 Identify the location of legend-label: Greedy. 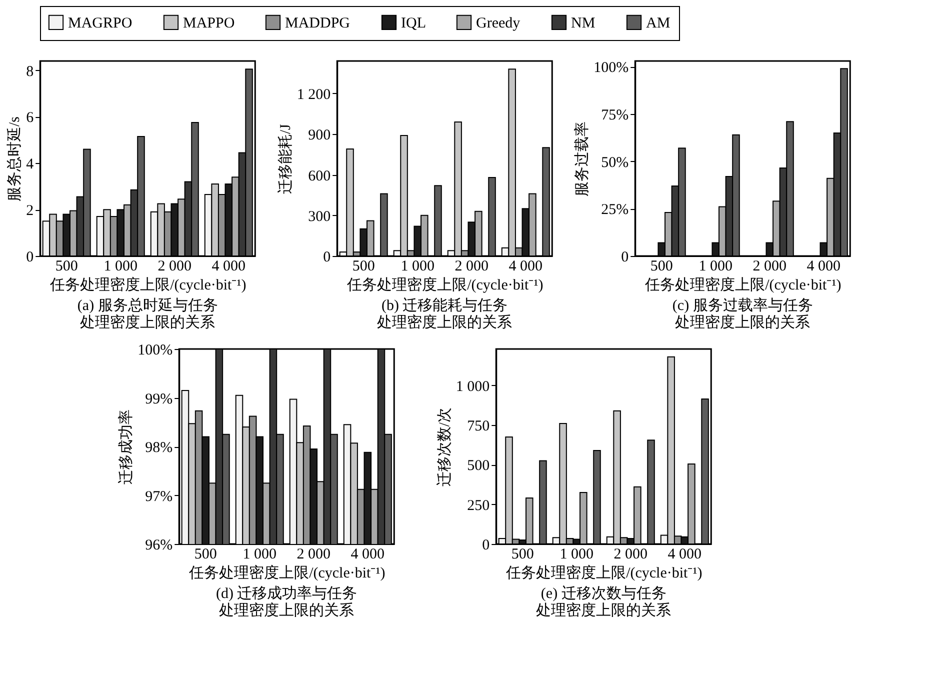
(498, 23).